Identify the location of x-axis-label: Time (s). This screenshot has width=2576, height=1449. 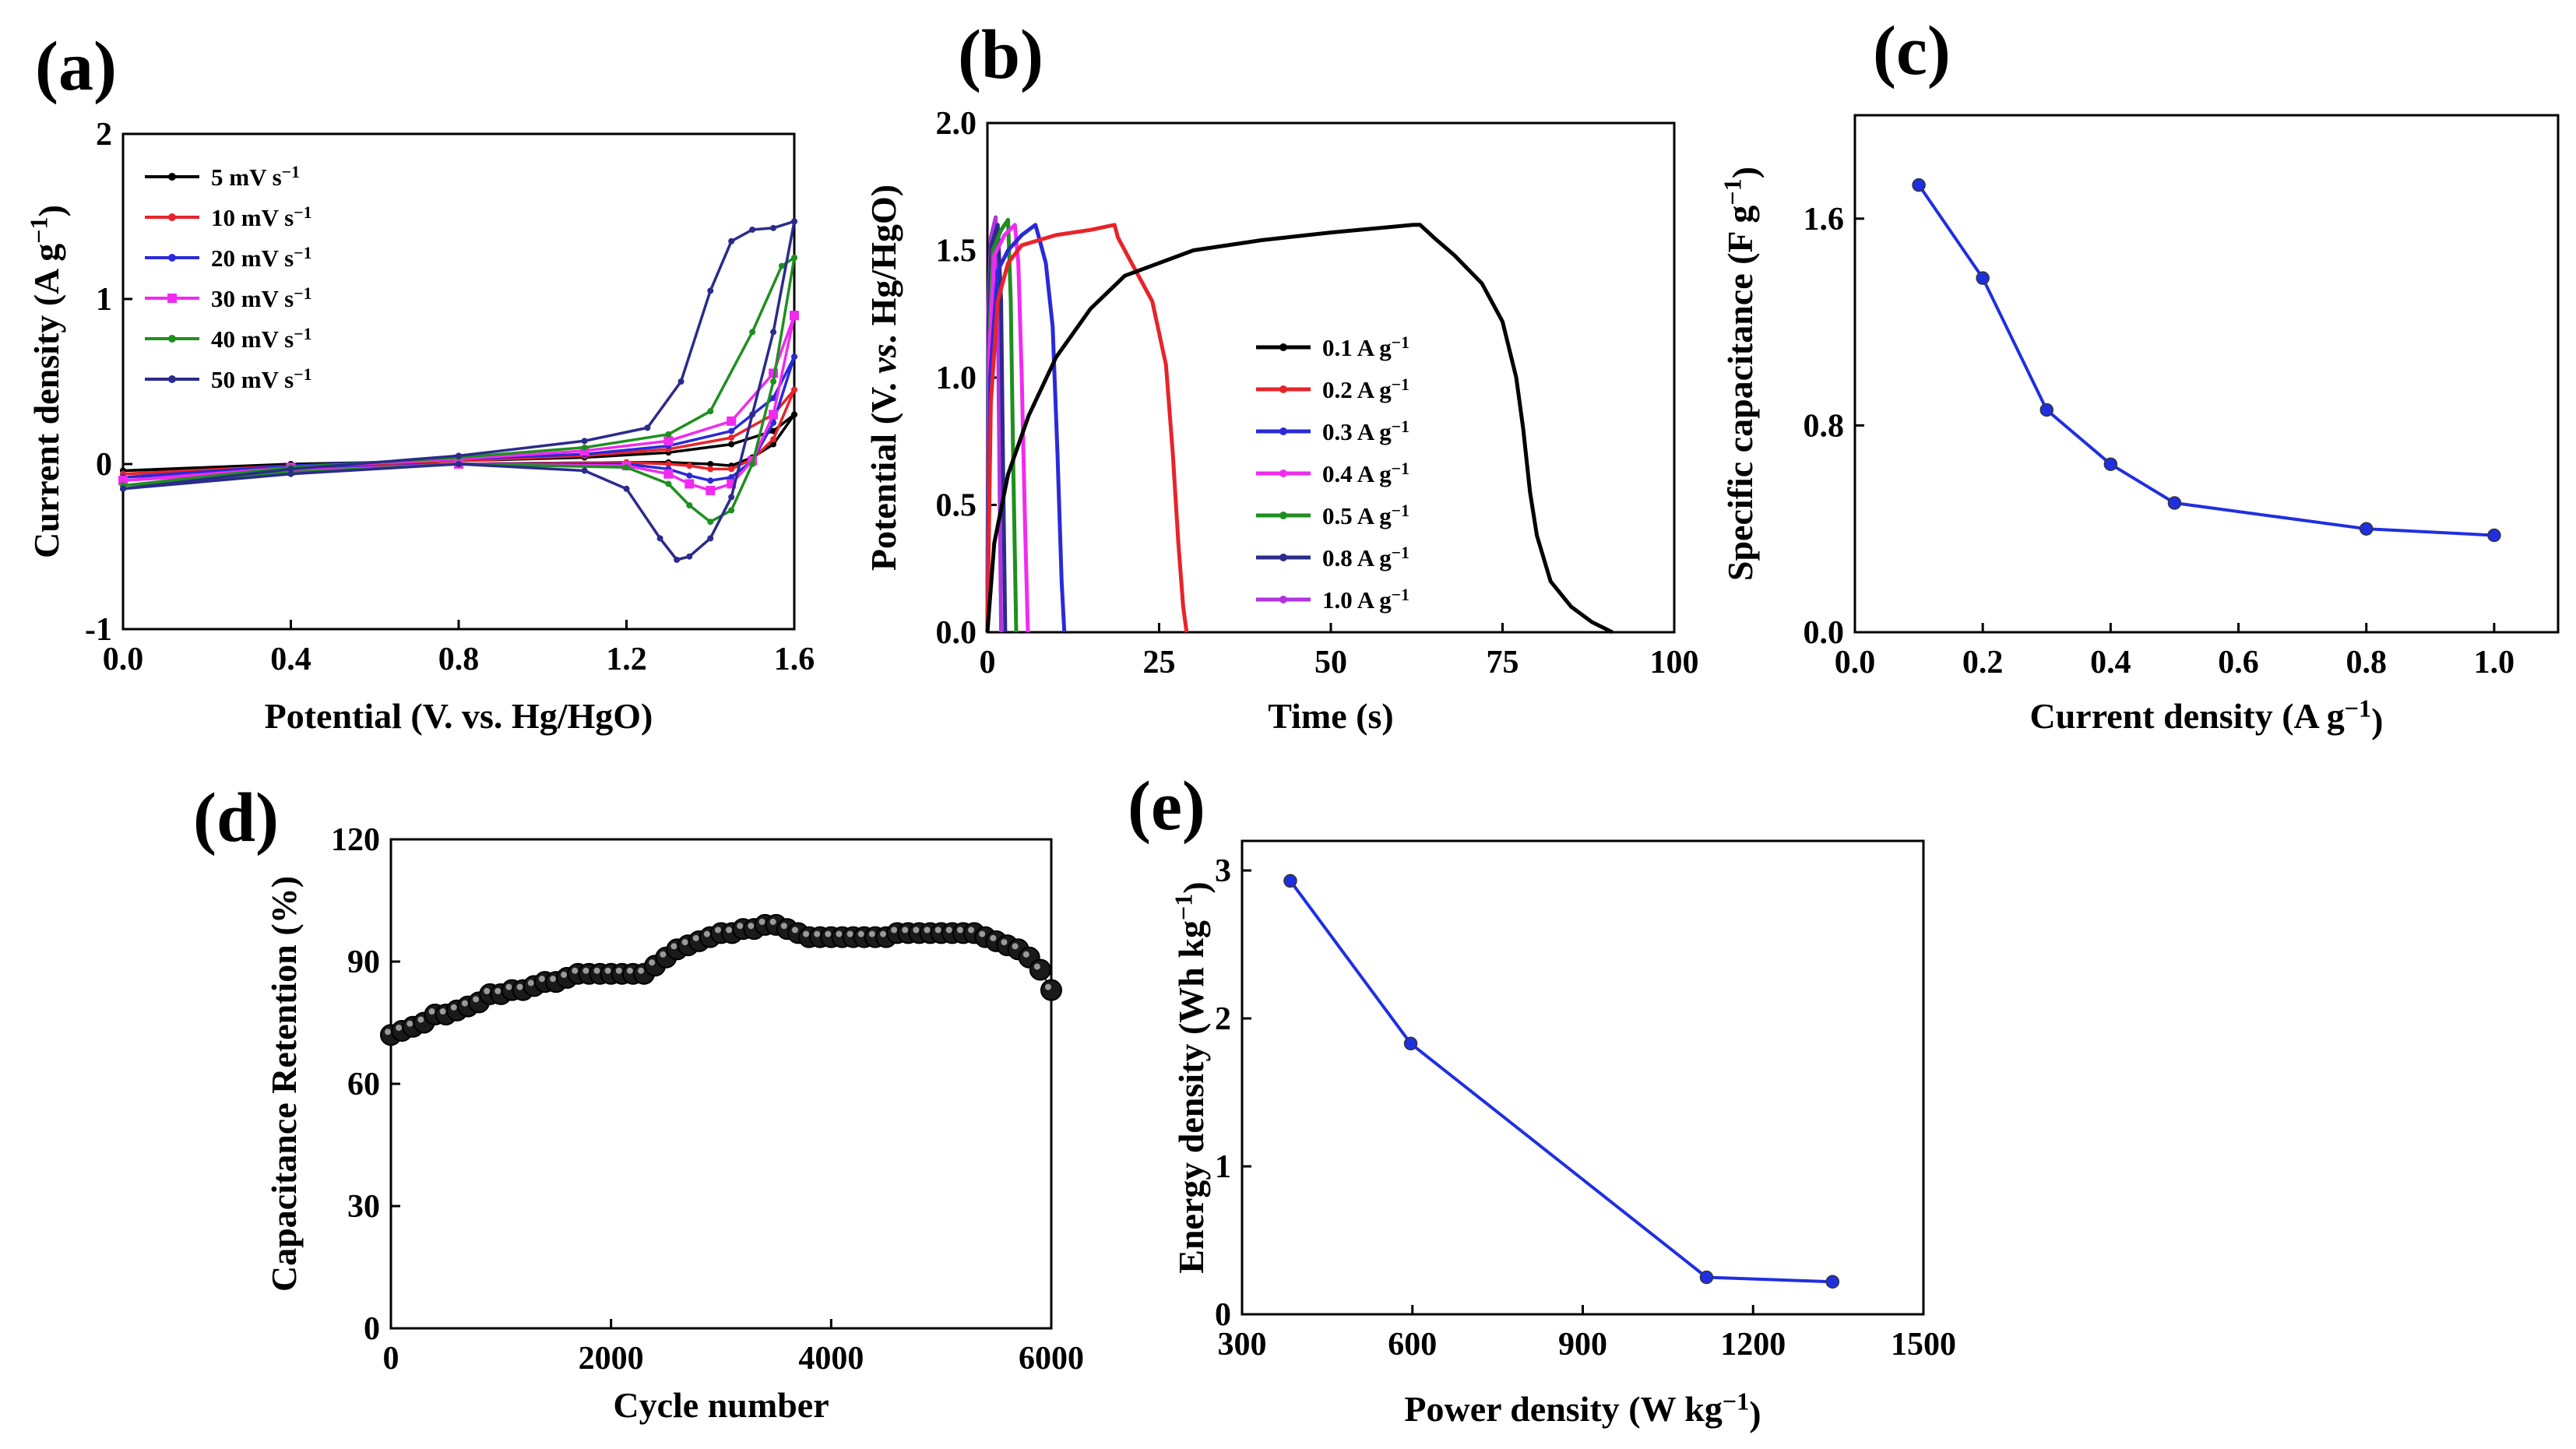
(1330, 716).